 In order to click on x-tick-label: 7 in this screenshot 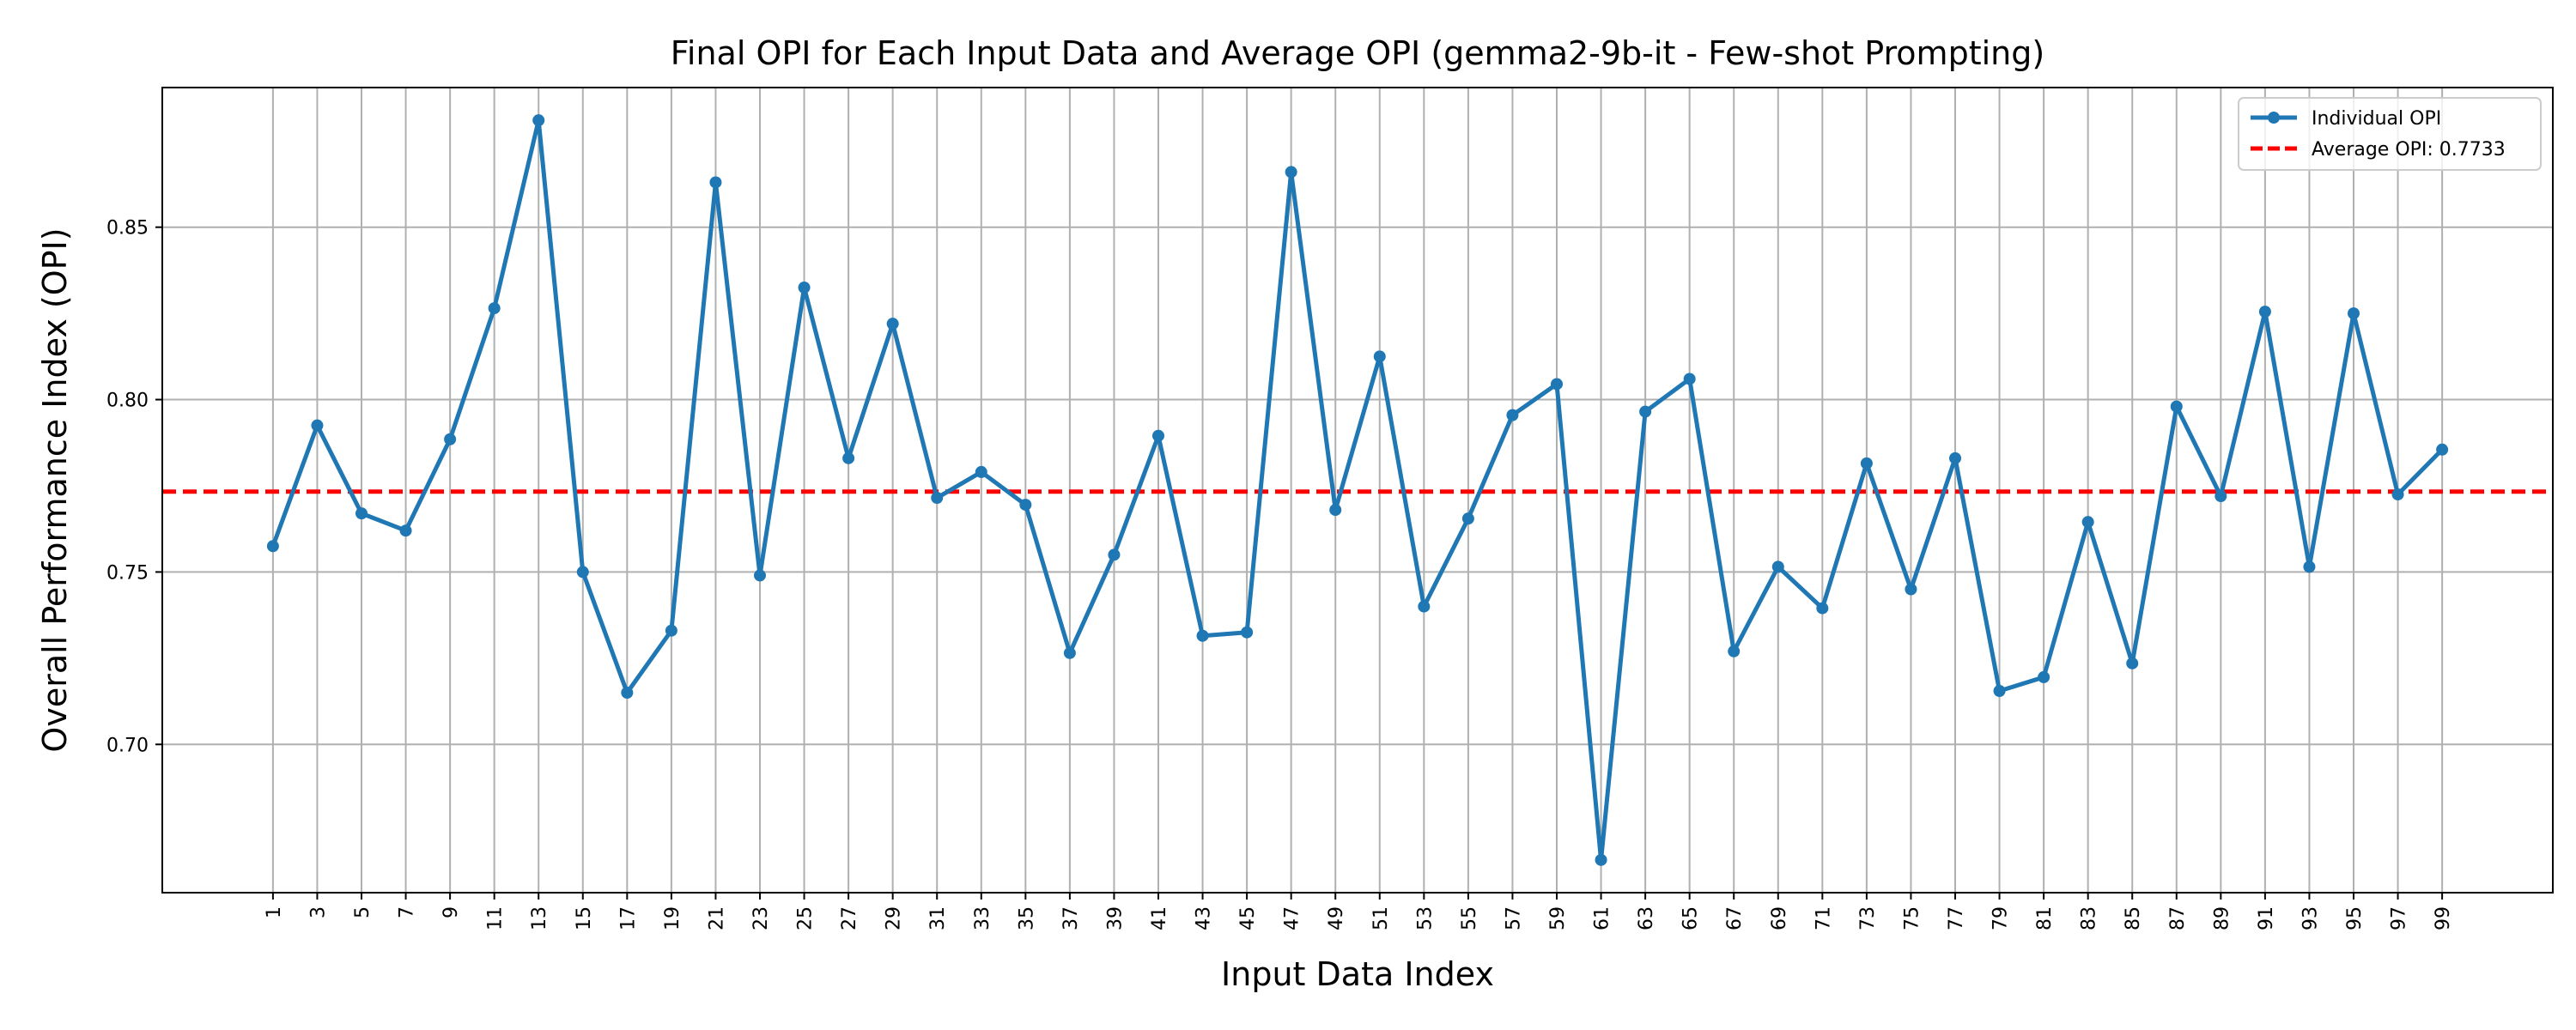, I will do `click(408, 912)`.